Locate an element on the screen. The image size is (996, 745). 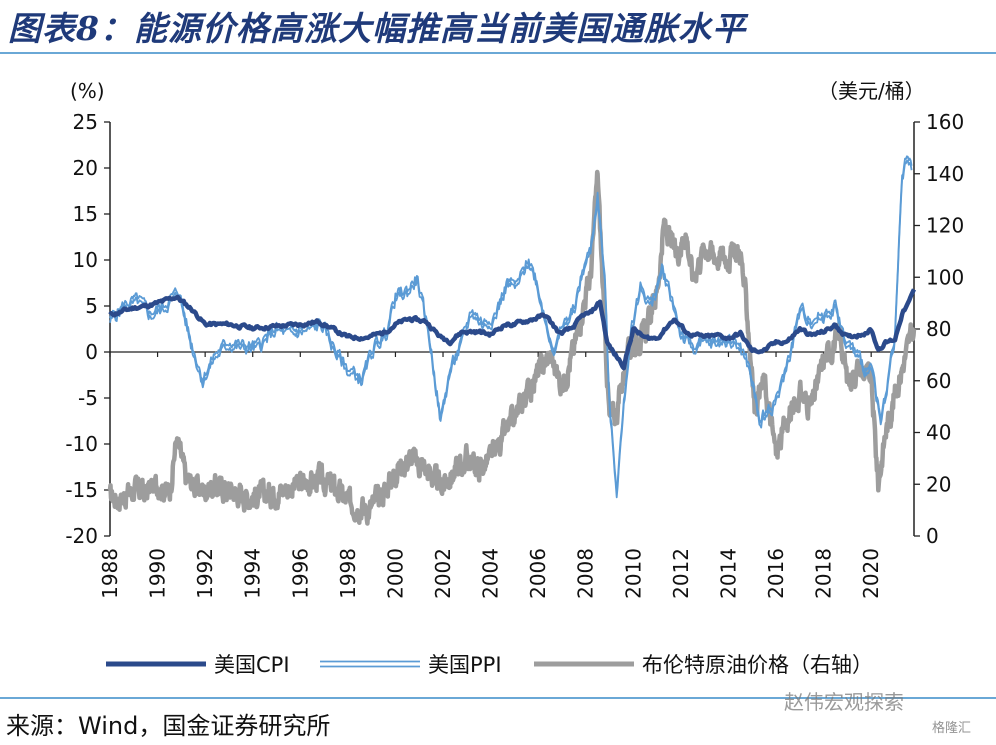
x-tick-label: 1990 is located at coordinates (158, 573).